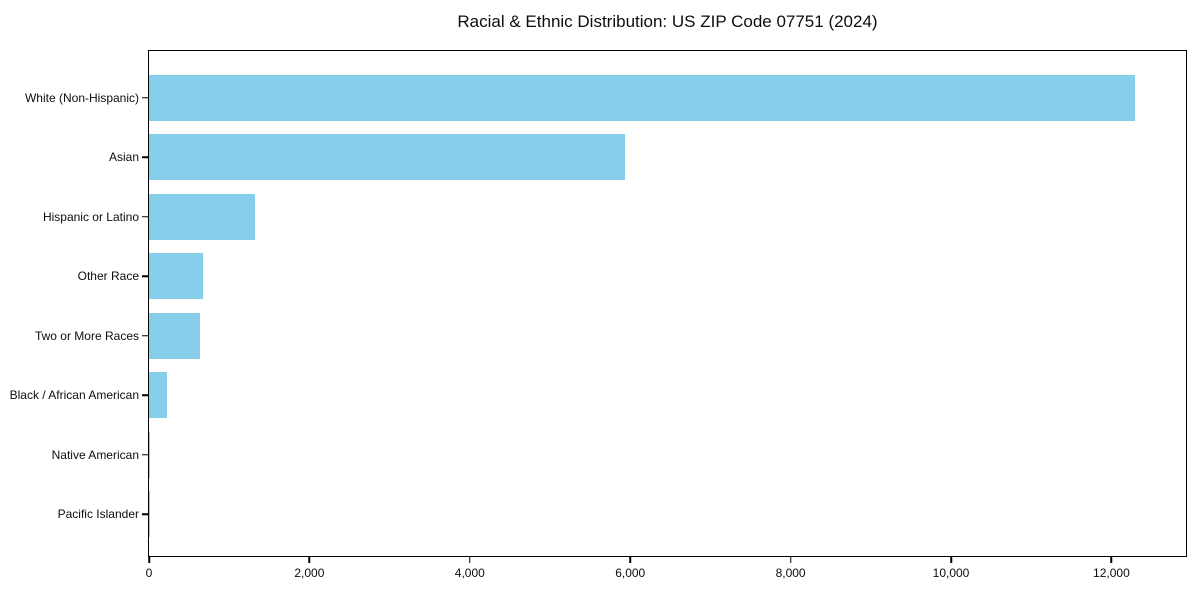 This screenshot has width=1200, height=600. What do you see at coordinates (158, 395) in the screenshot?
I see `bar-black-african-american` at bounding box center [158, 395].